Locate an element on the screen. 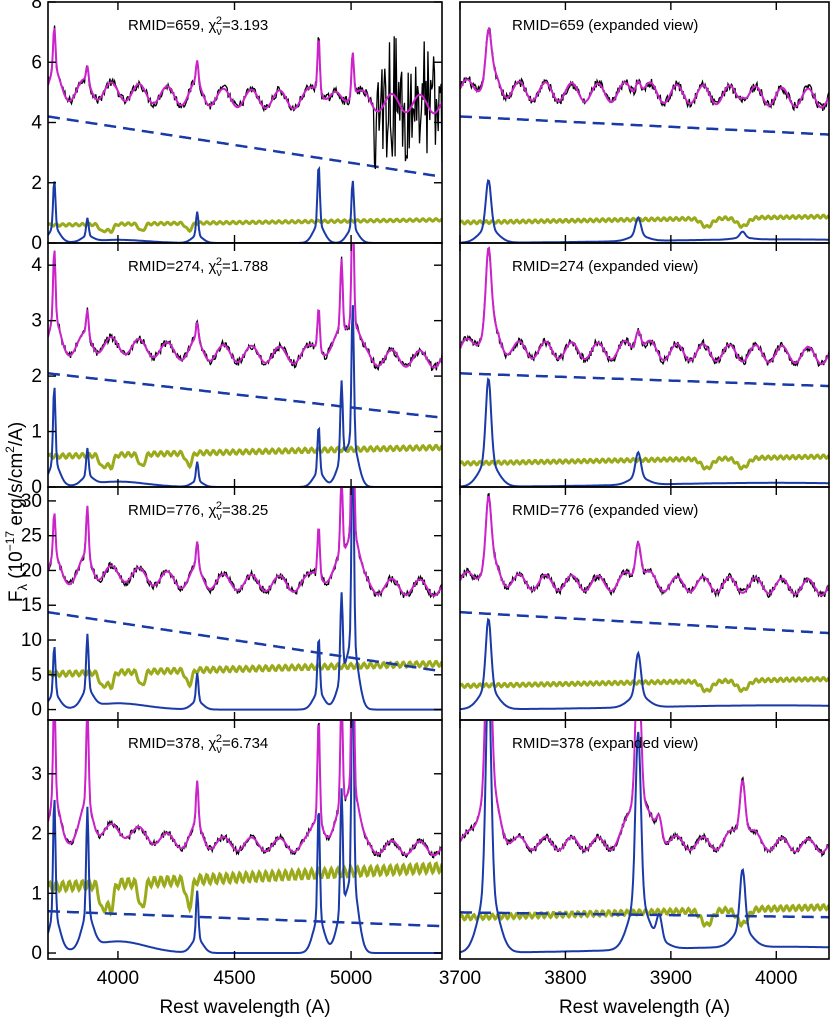  panel-title: RMID=776, χν2=38.25 is located at coordinates (198, 511).